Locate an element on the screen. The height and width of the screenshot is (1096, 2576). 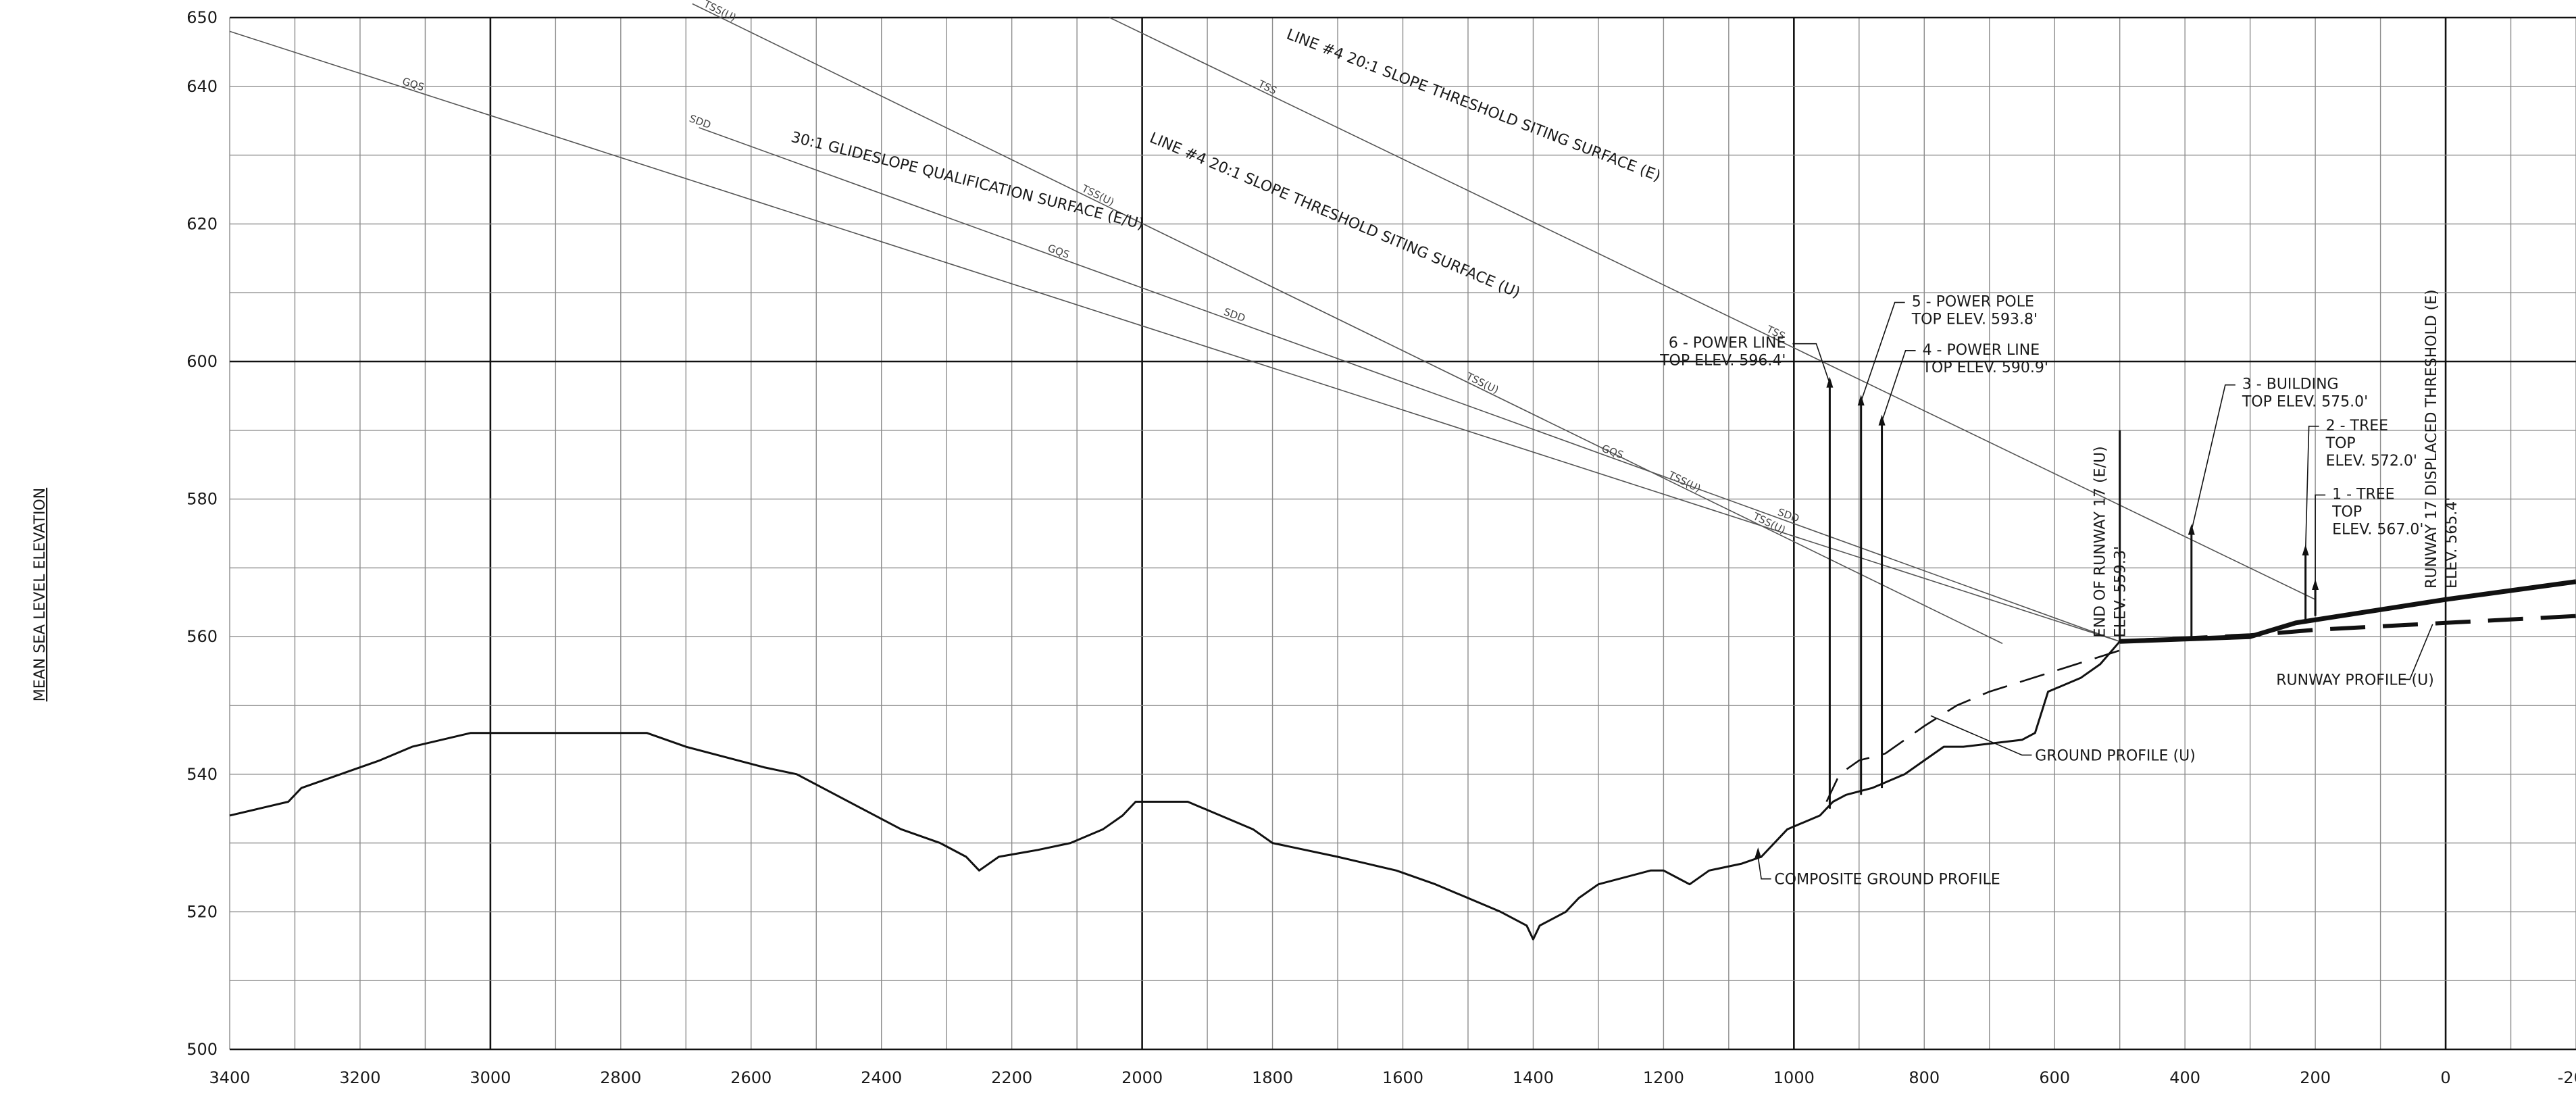
annotation-runway-u-label: RUNWAY PROFILE (U) is located at coordinates (2355, 681).